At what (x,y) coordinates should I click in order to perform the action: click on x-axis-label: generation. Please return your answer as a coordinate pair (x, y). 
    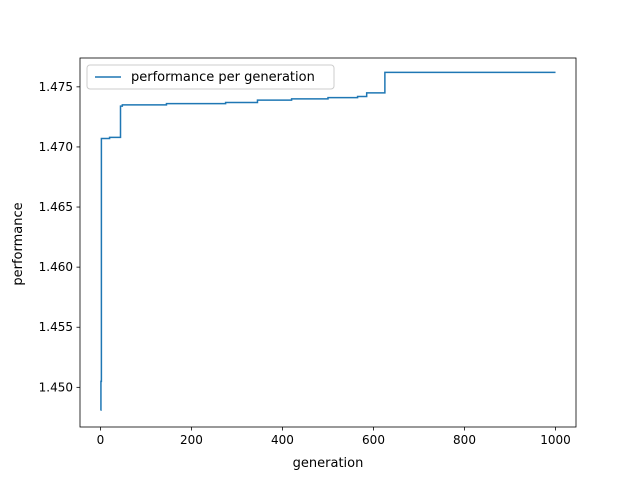
    Looking at the image, I should click on (328, 463).